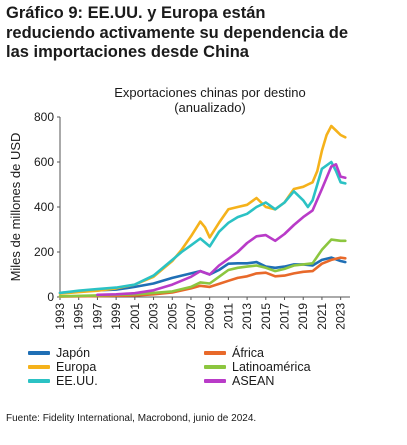  What do you see at coordinates (44, 207) in the screenshot?
I see `y-tick-label-2: 400` at bounding box center [44, 207].